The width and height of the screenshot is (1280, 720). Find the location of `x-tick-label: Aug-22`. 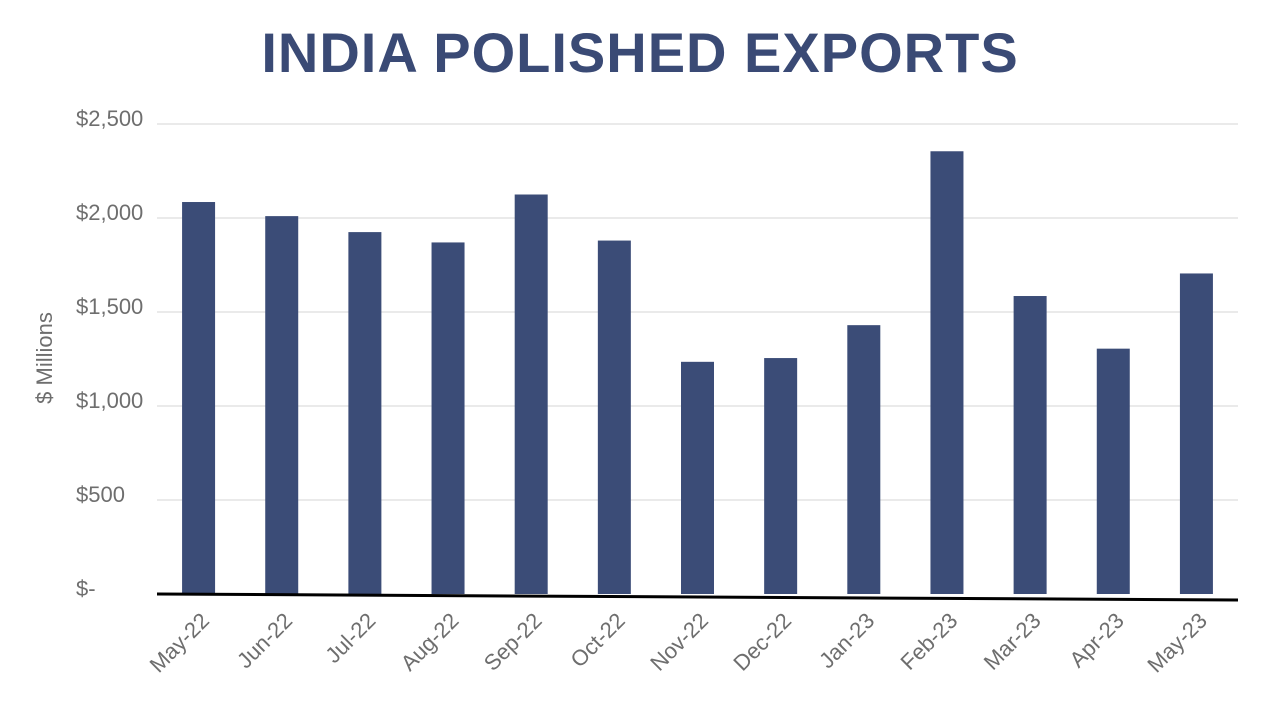

x-tick-label: Aug-22 is located at coordinates (430, 642).